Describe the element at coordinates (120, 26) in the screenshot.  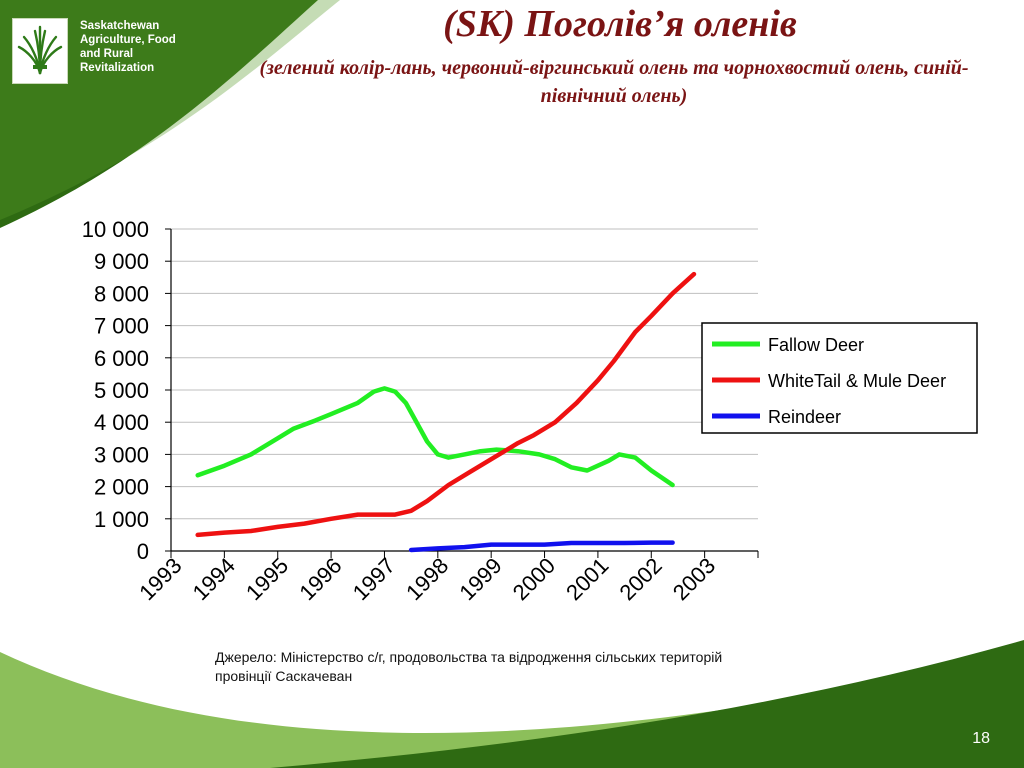
I see `org-line-1: Saskatchewan` at that location.